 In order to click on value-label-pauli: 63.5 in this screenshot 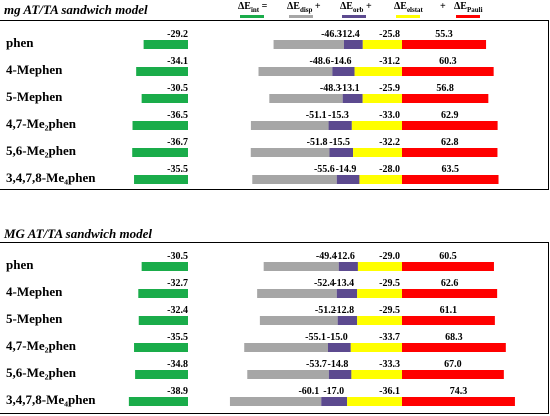, I will do `click(451, 169)`.